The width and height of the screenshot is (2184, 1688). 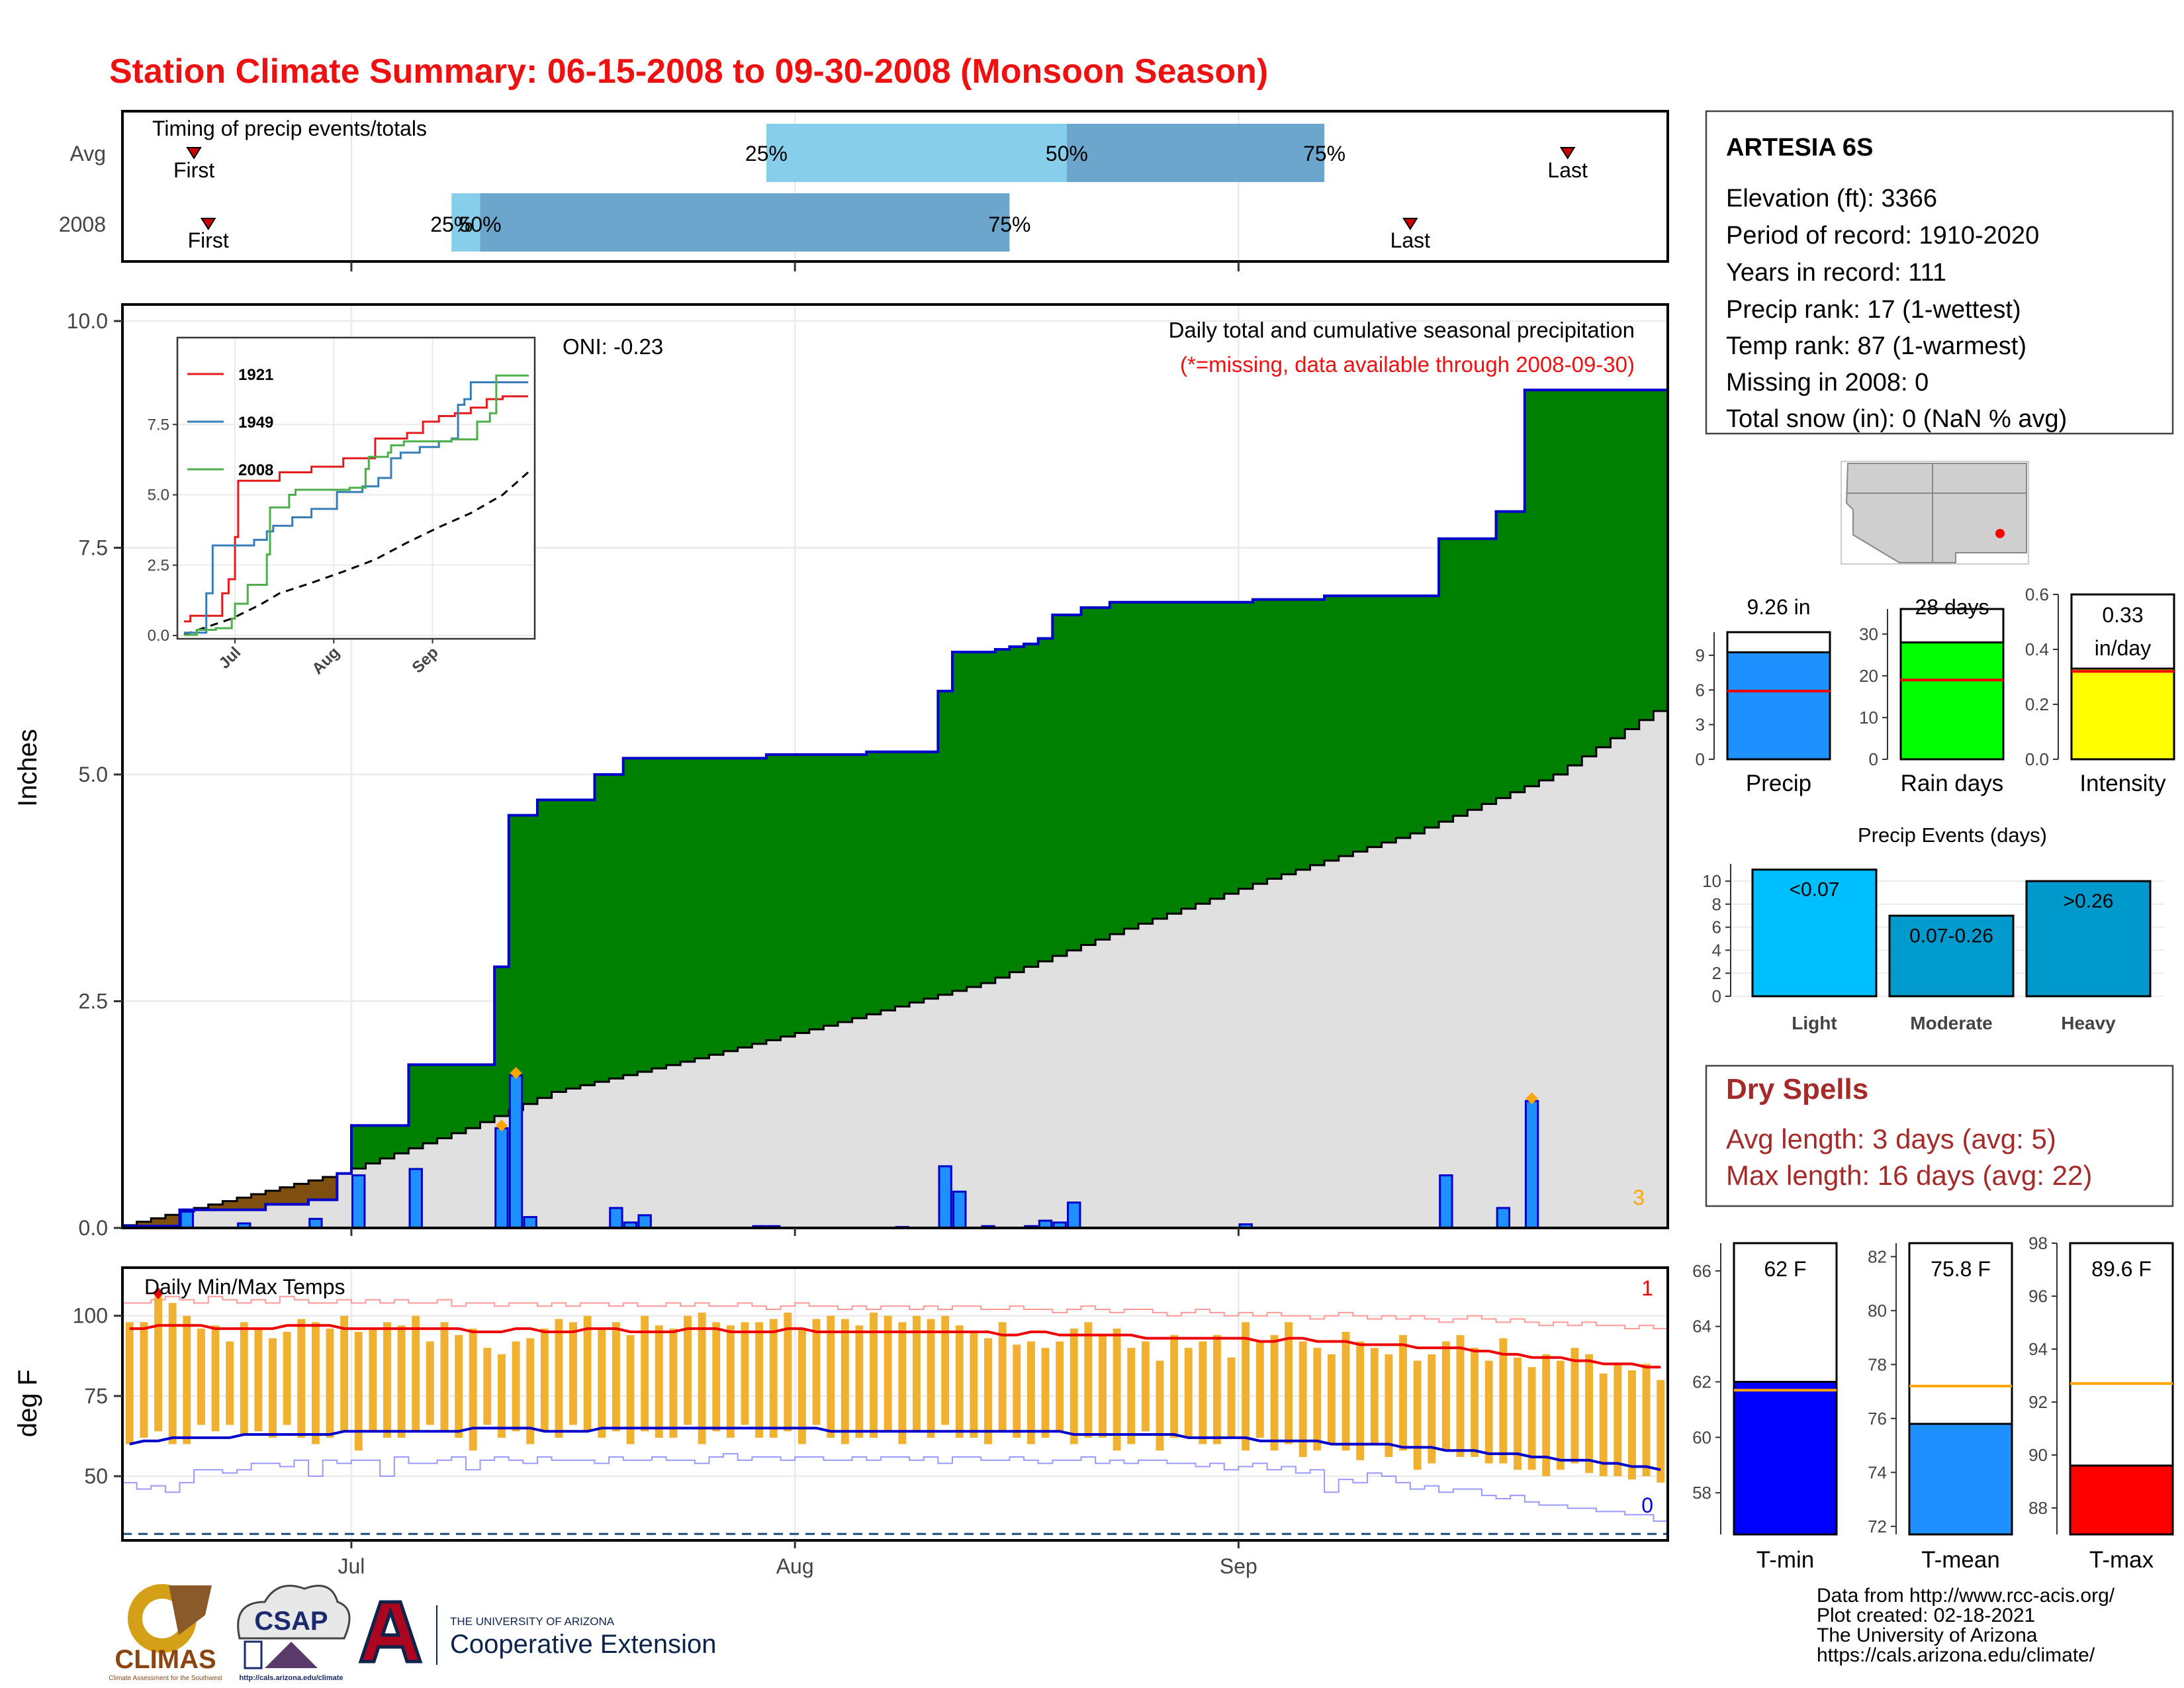 What do you see at coordinates (165, 1659) in the screenshot?
I see `climas-logo-text: CLIMAS` at bounding box center [165, 1659].